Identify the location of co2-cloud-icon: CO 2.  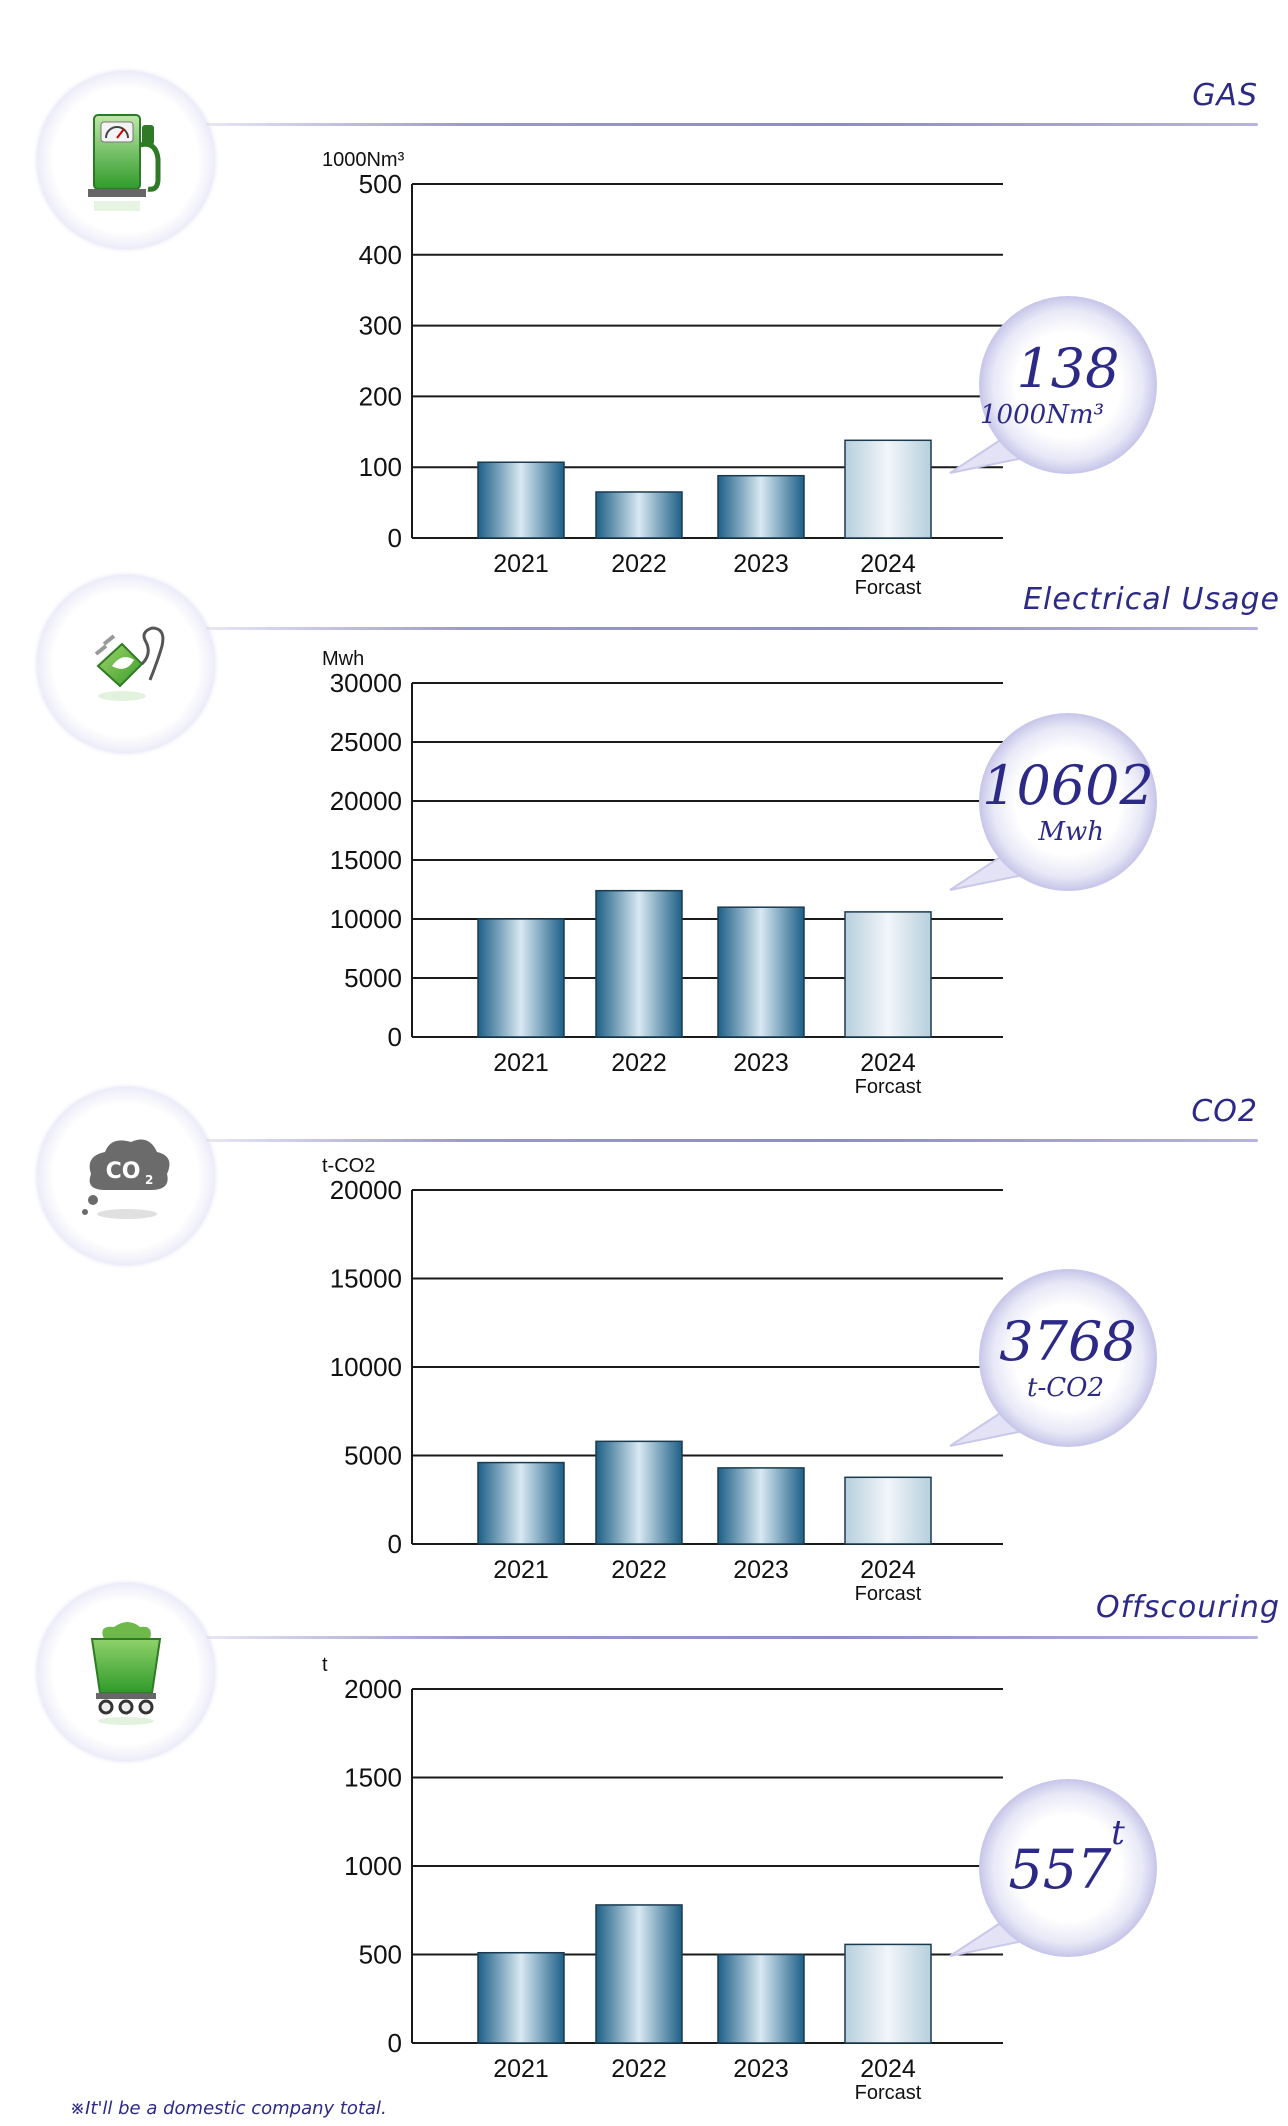
(126, 1176).